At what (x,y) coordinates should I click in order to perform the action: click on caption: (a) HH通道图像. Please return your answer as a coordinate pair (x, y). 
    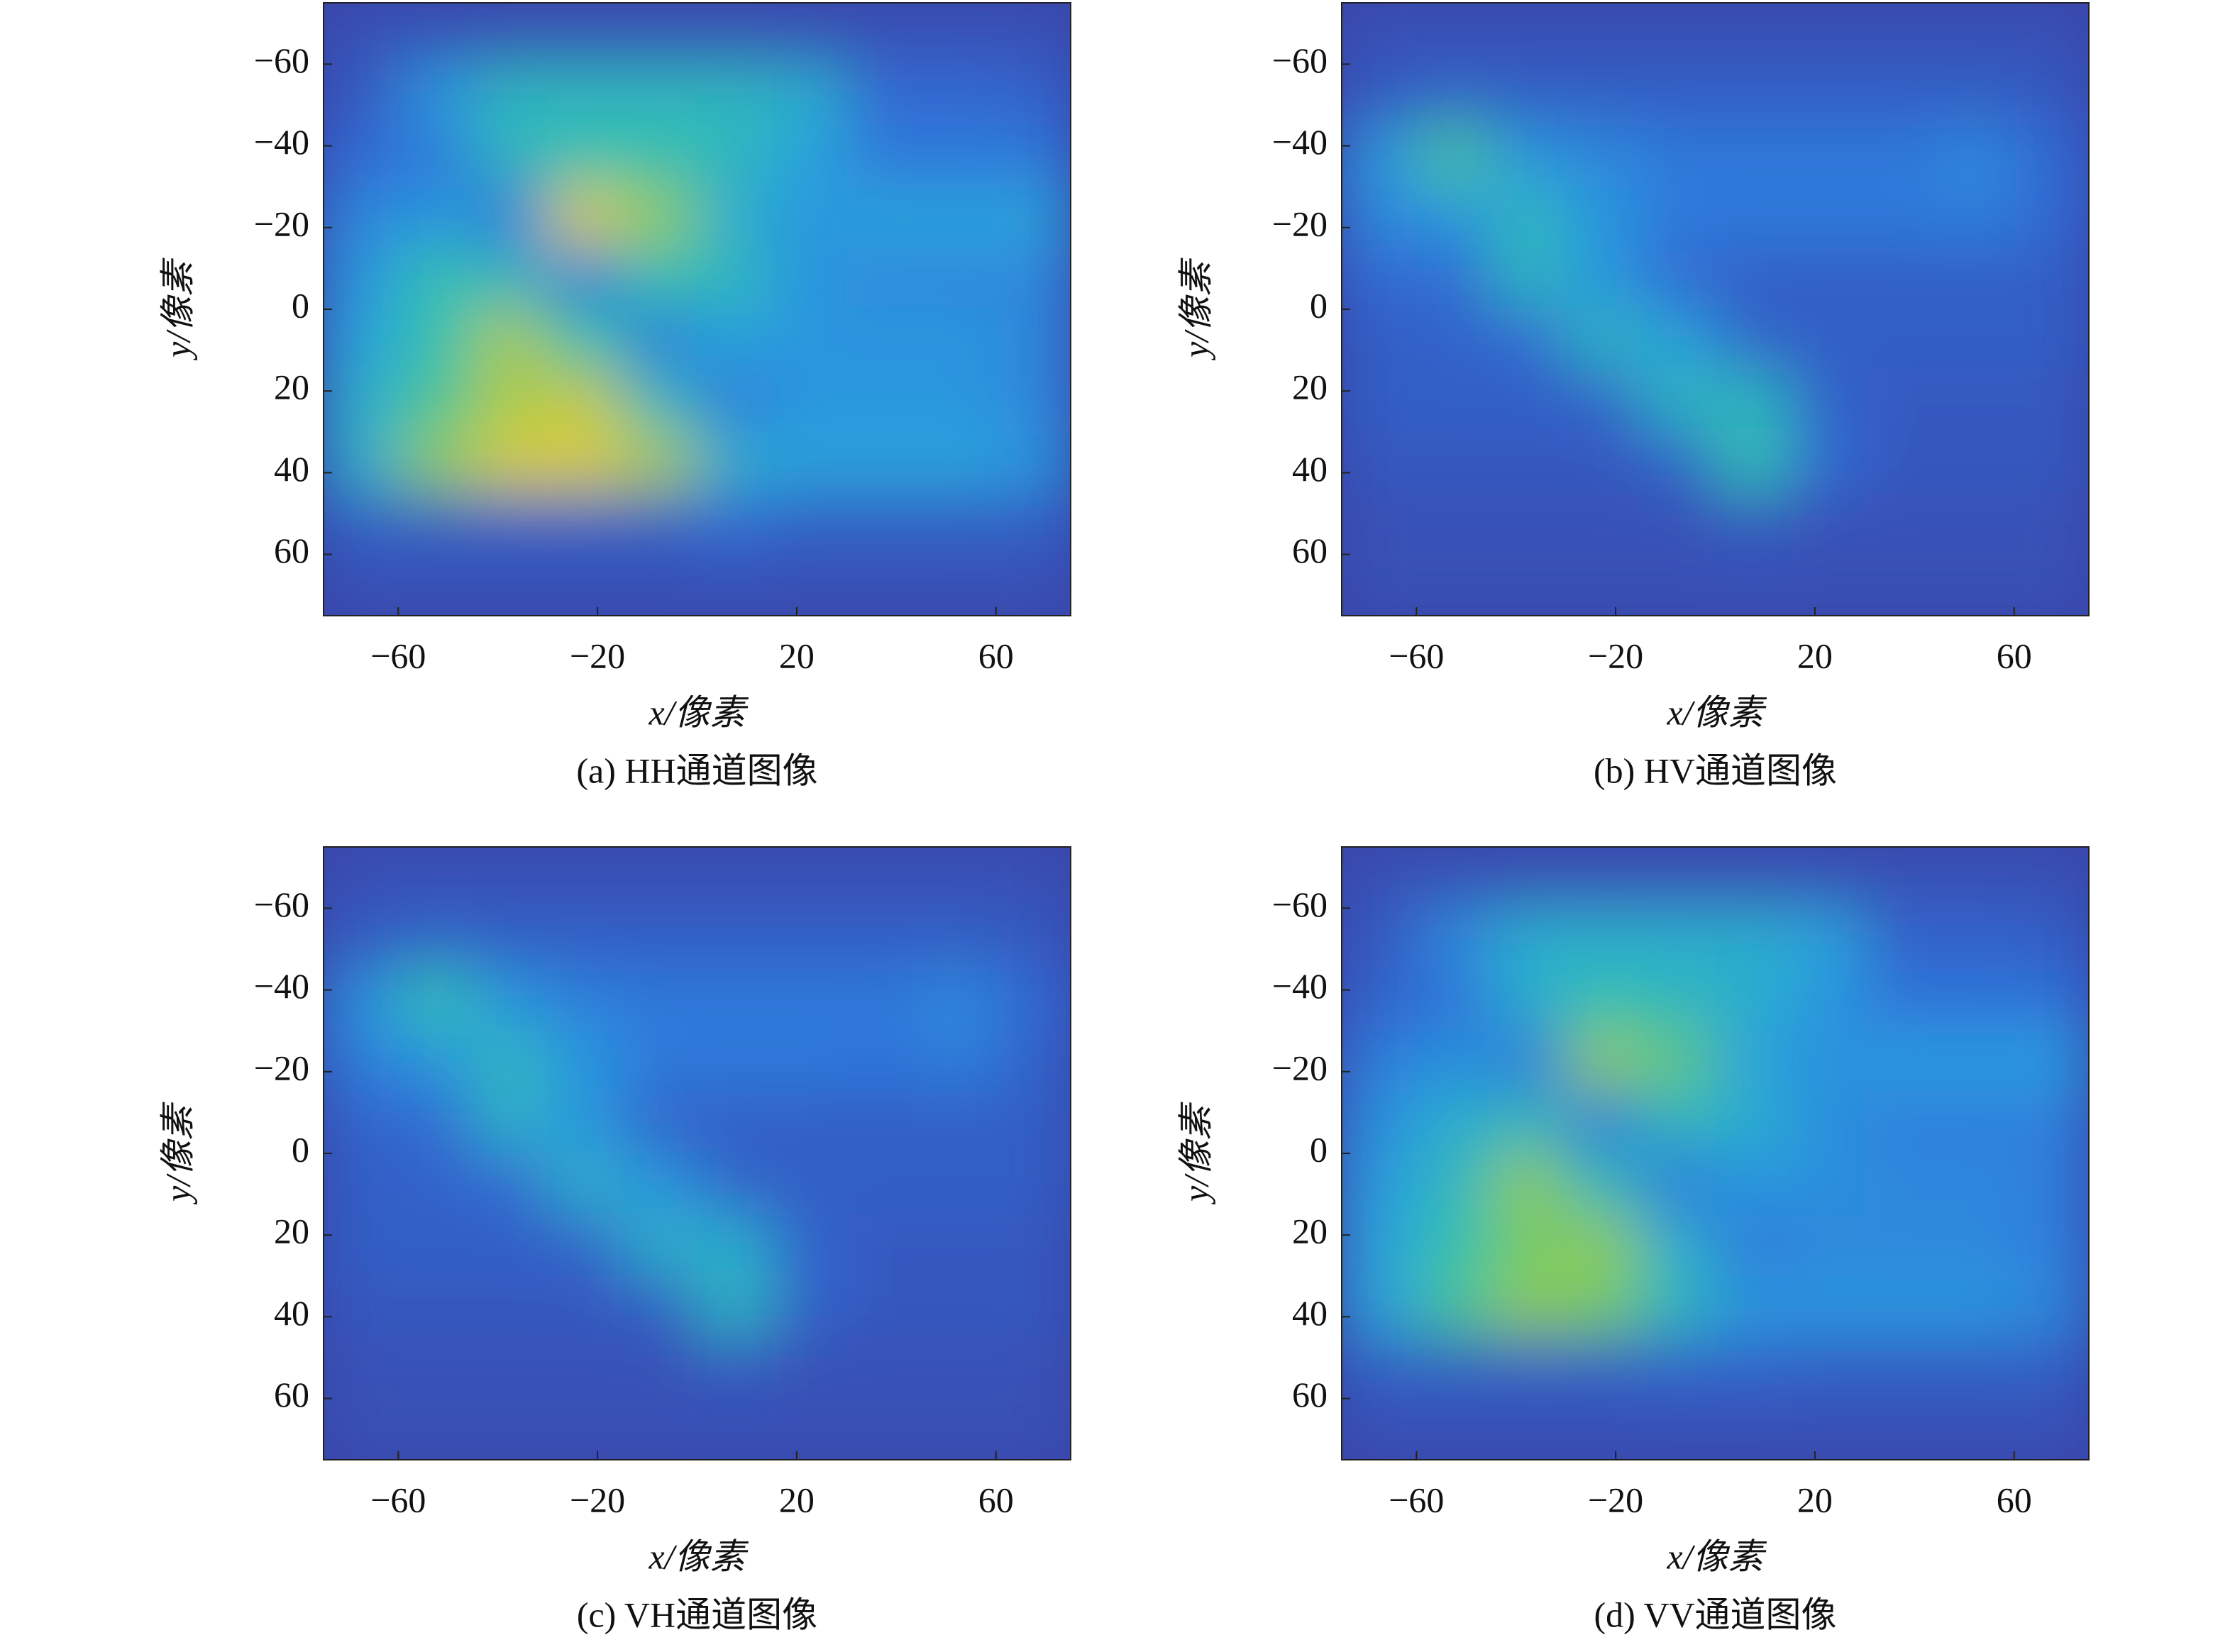
    Looking at the image, I should click on (696, 770).